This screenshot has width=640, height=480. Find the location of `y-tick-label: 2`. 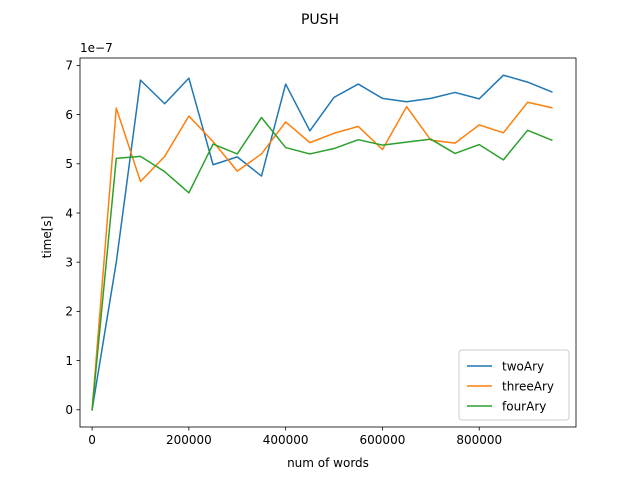

y-tick-label: 2 is located at coordinates (69, 312).